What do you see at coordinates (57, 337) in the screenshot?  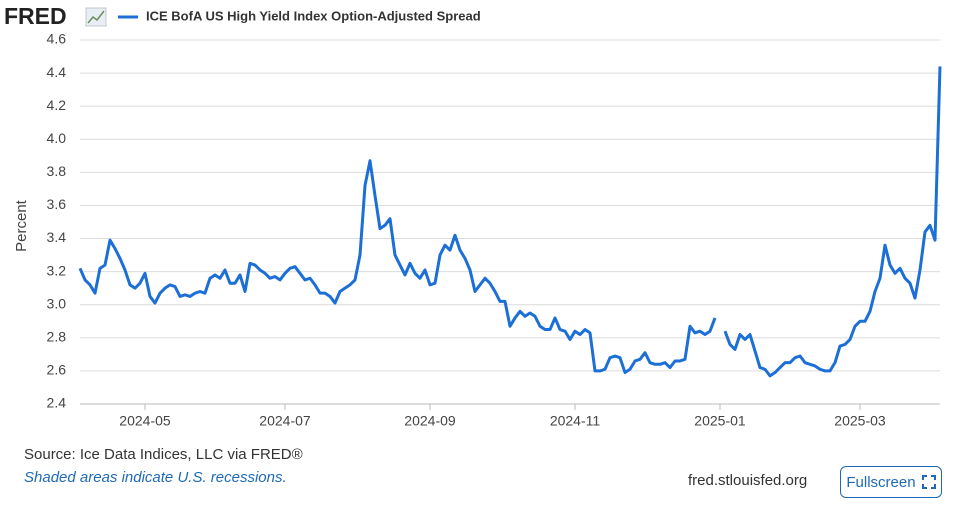 I see `y-tick-label: 2.8` at bounding box center [57, 337].